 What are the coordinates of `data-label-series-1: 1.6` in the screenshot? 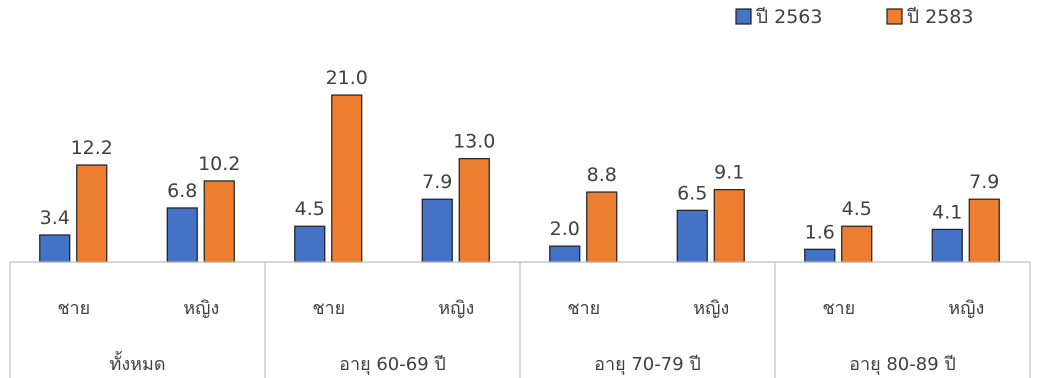 It's located at (820, 232).